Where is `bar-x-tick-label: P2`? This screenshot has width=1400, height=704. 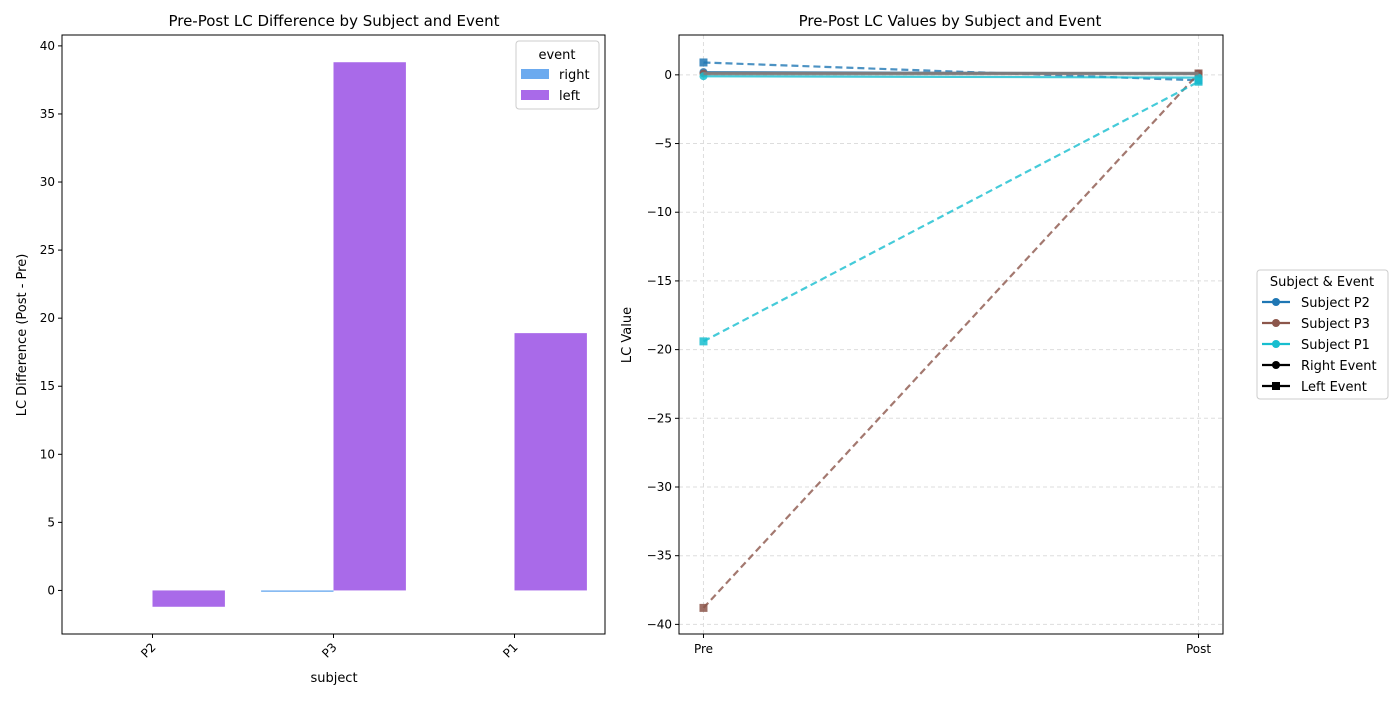
bar-x-tick-label: P2 is located at coordinates (148, 650).